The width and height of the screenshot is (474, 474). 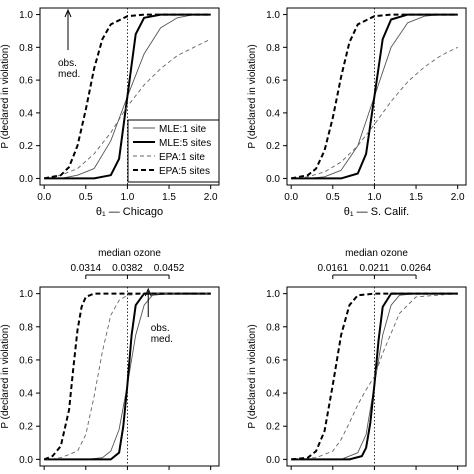 I want to click on top-tick-label: 0.0211, so click(x=374, y=268).